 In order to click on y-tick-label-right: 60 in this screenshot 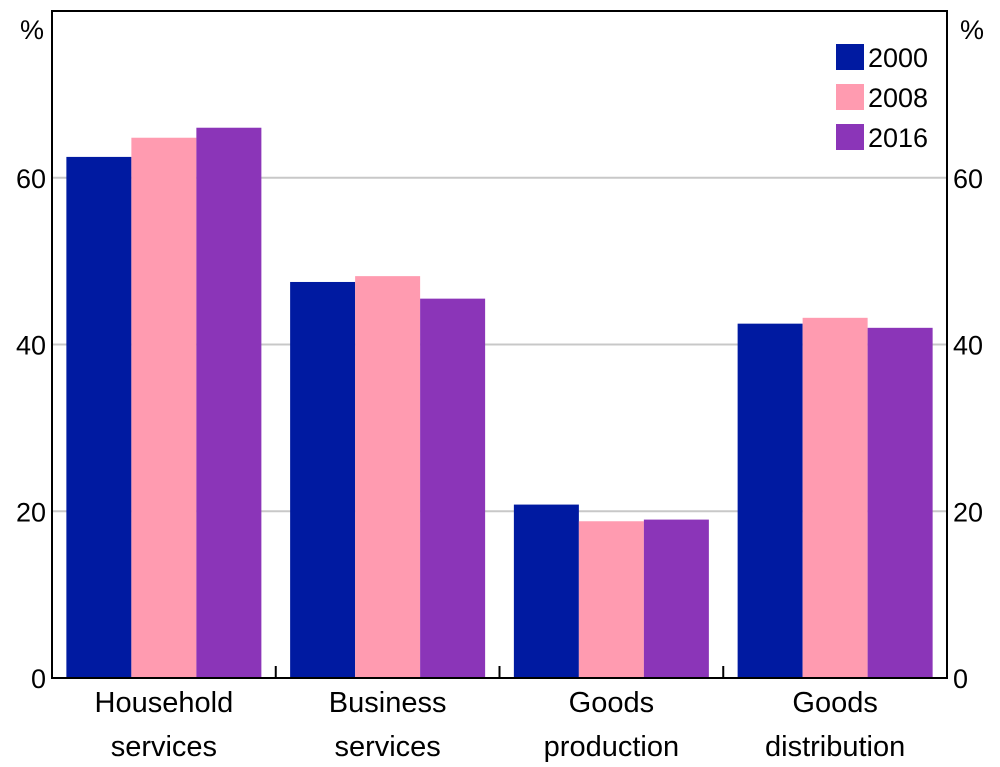, I will do `click(968, 179)`.